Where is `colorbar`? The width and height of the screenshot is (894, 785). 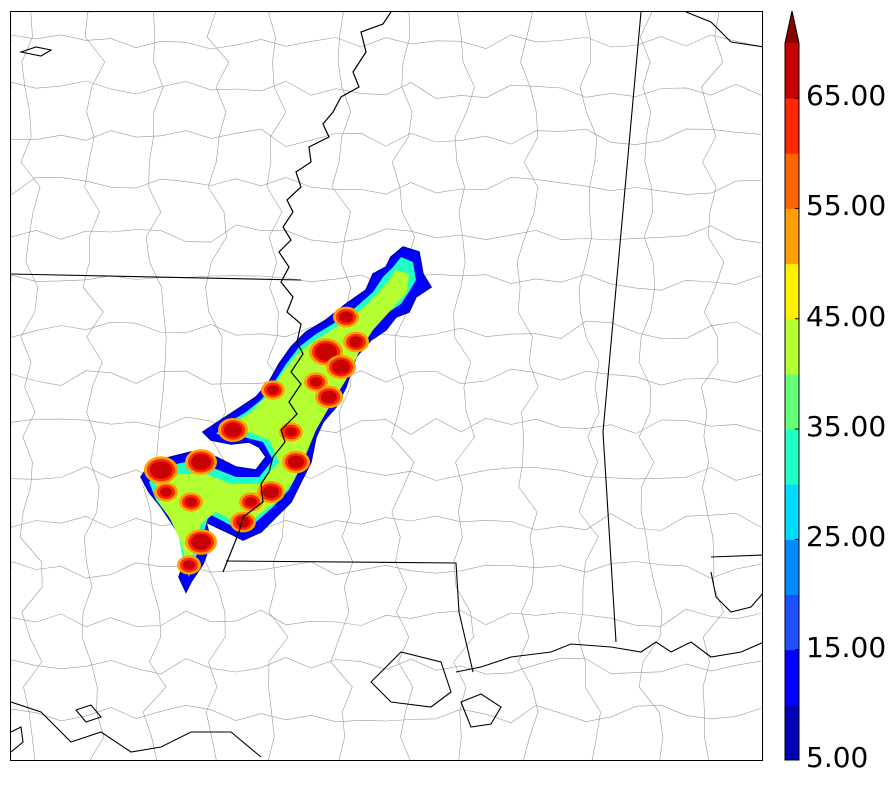
colorbar is located at coordinates (792, 385).